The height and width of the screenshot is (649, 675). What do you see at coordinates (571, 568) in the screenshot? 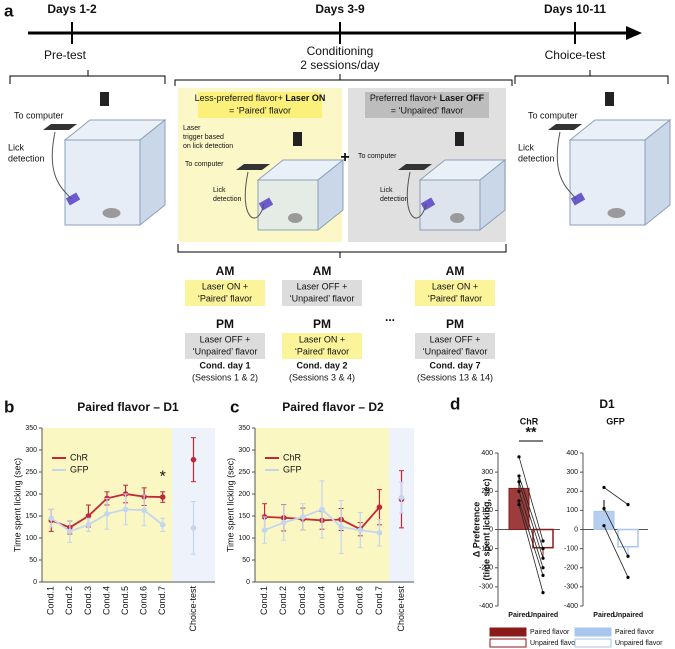
I see `y-tick-label: -200` at bounding box center [571, 568].